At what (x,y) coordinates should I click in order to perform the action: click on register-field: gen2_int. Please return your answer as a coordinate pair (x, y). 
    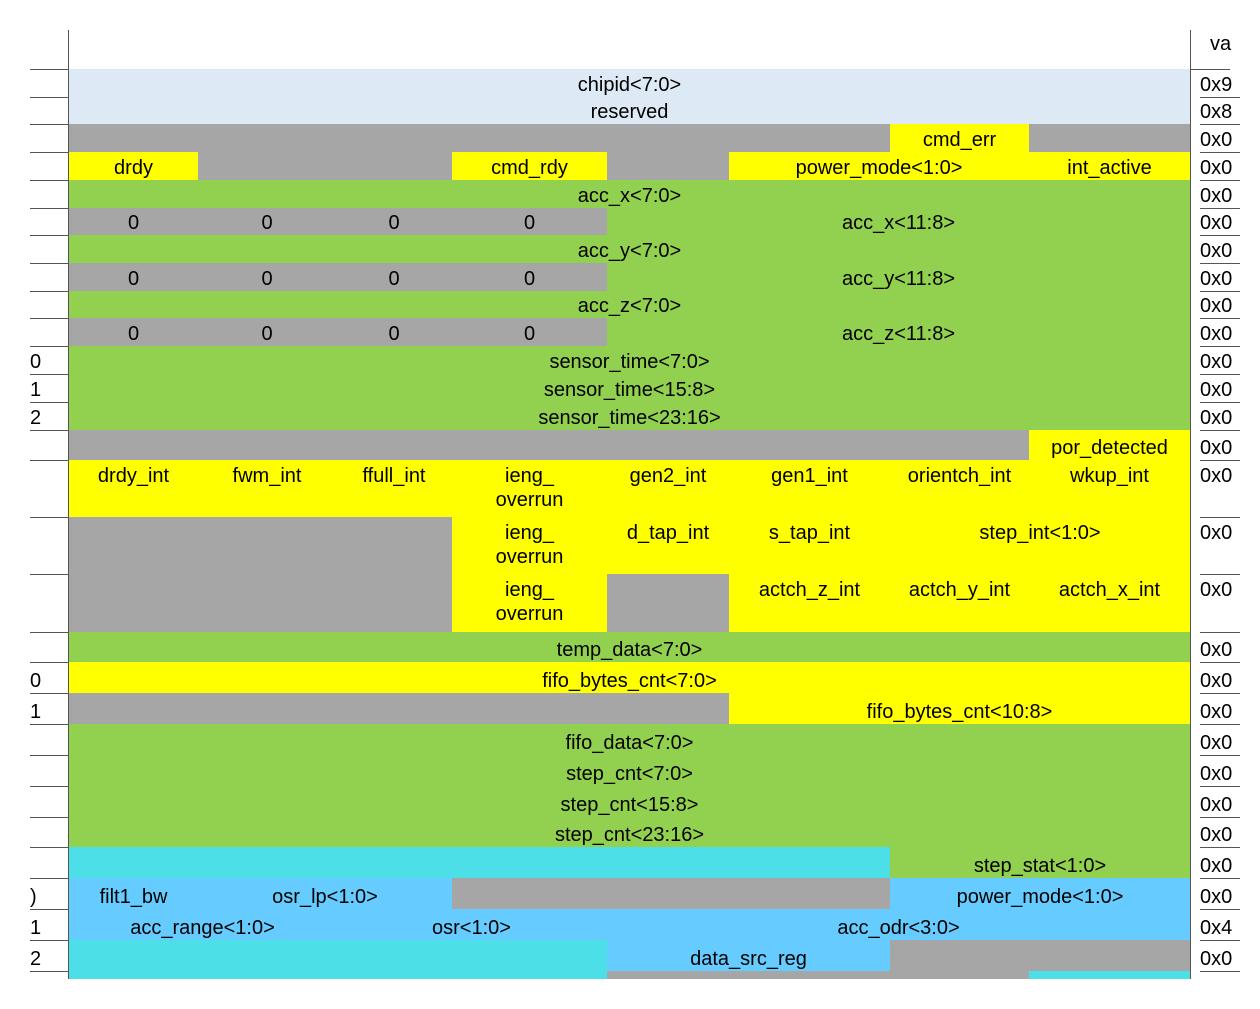
    Looking at the image, I should click on (668, 489).